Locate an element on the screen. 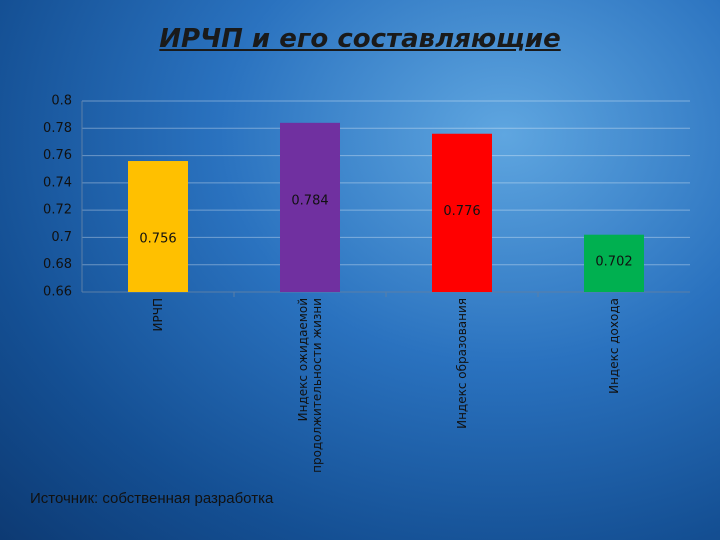 The width and height of the screenshot is (720, 540). y-tick-label: 0.78 is located at coordinates (57, 128).